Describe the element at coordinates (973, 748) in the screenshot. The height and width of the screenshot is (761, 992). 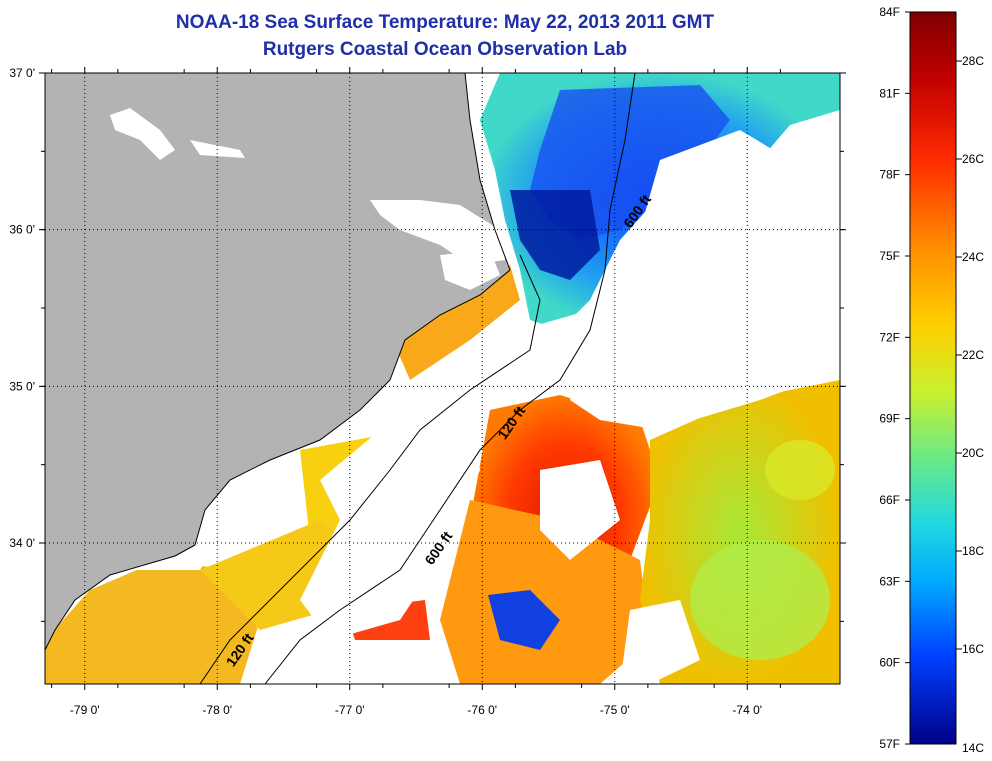
I see `colorbar-c-label: 14C` at that location.